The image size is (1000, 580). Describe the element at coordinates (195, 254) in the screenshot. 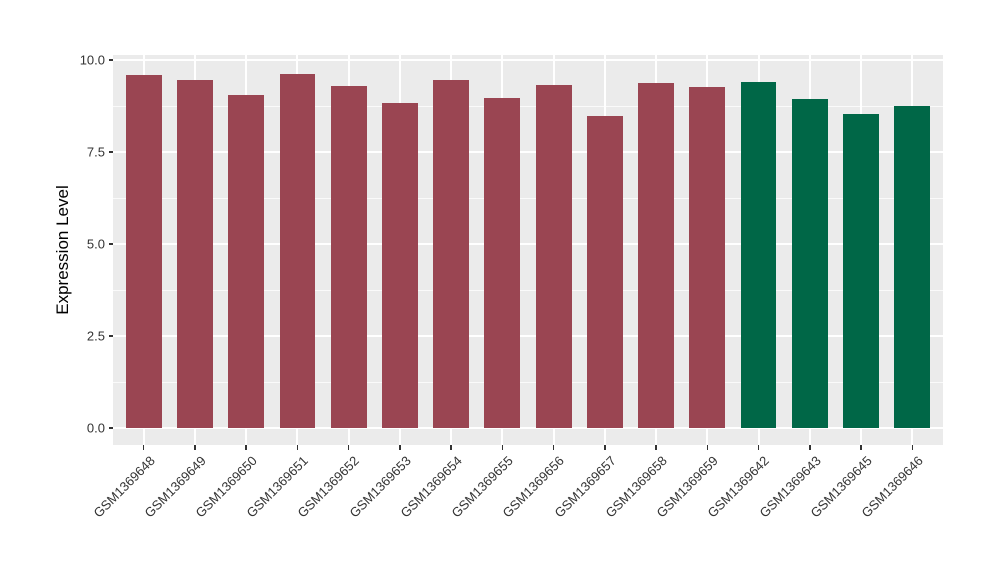

I see `bar-GSM1369649` at that location.